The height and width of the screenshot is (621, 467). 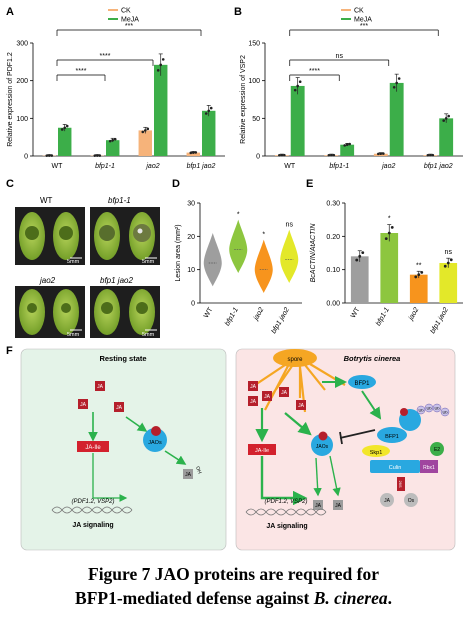 I want to click on ja-oh-left, so click(x=188, y=474).